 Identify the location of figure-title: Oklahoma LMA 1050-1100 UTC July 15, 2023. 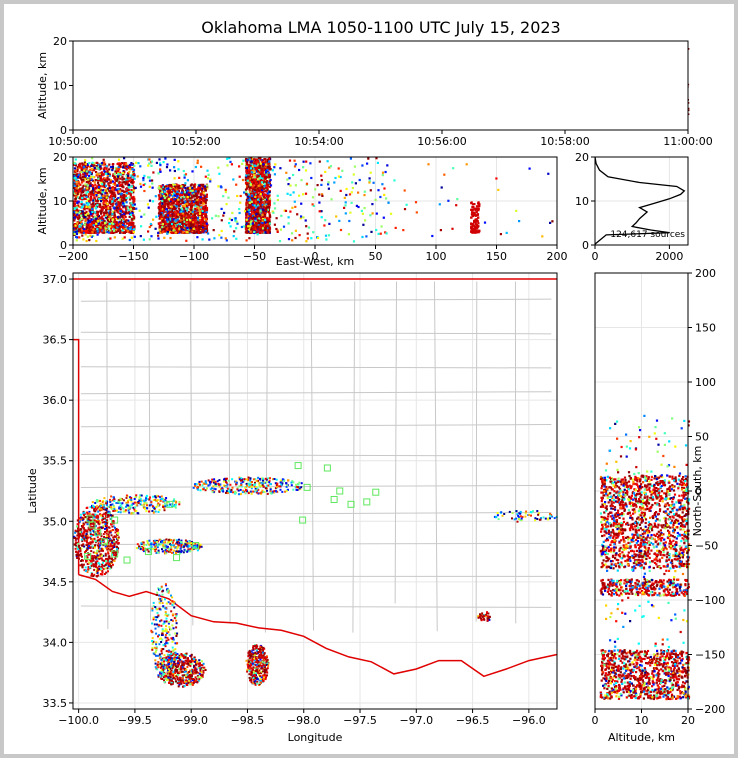
(380, 27).